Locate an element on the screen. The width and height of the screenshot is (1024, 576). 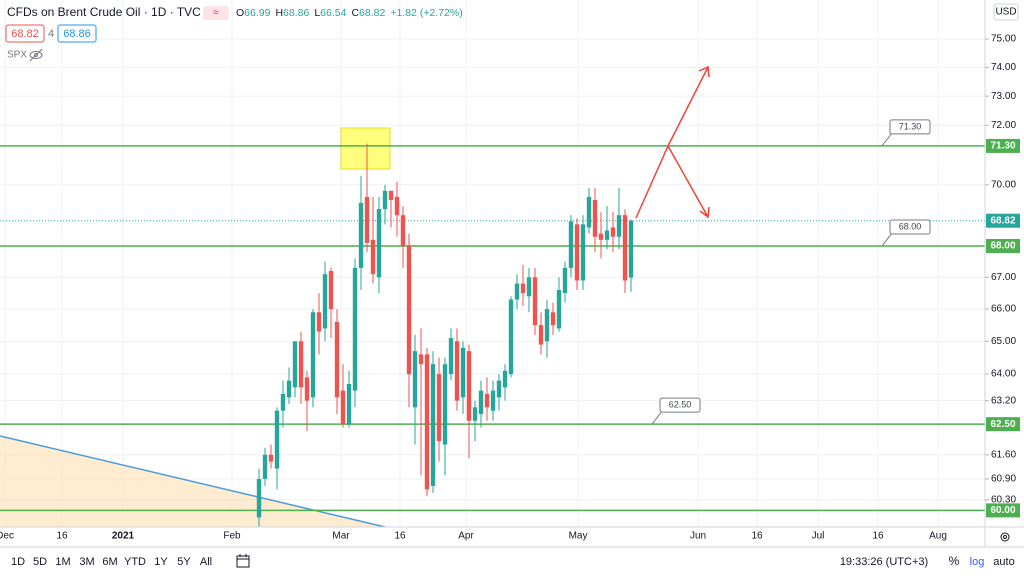
forecast-arrows is located at coordinates (672, 142).